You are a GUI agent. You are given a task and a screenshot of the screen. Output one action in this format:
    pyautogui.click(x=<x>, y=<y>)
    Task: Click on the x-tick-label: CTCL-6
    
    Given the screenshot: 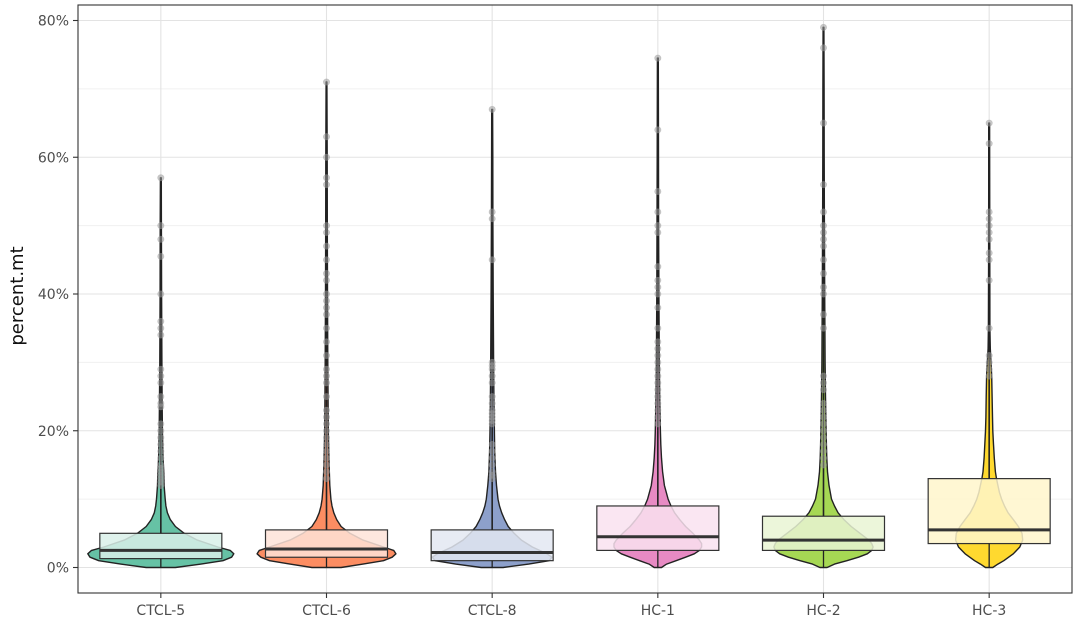 What is the action you would take?
    pyautogui.click(x=326, y=611)
    